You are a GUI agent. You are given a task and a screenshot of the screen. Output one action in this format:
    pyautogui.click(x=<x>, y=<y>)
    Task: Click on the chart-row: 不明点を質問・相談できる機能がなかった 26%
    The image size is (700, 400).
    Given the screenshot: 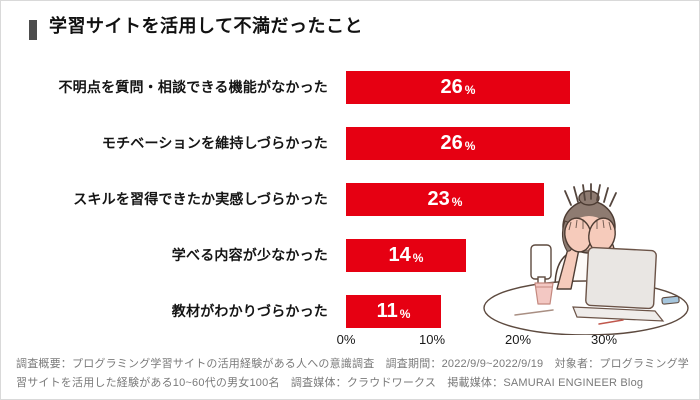 What is the action you would take?
    pyautogui.click(x=350, y=87)
    